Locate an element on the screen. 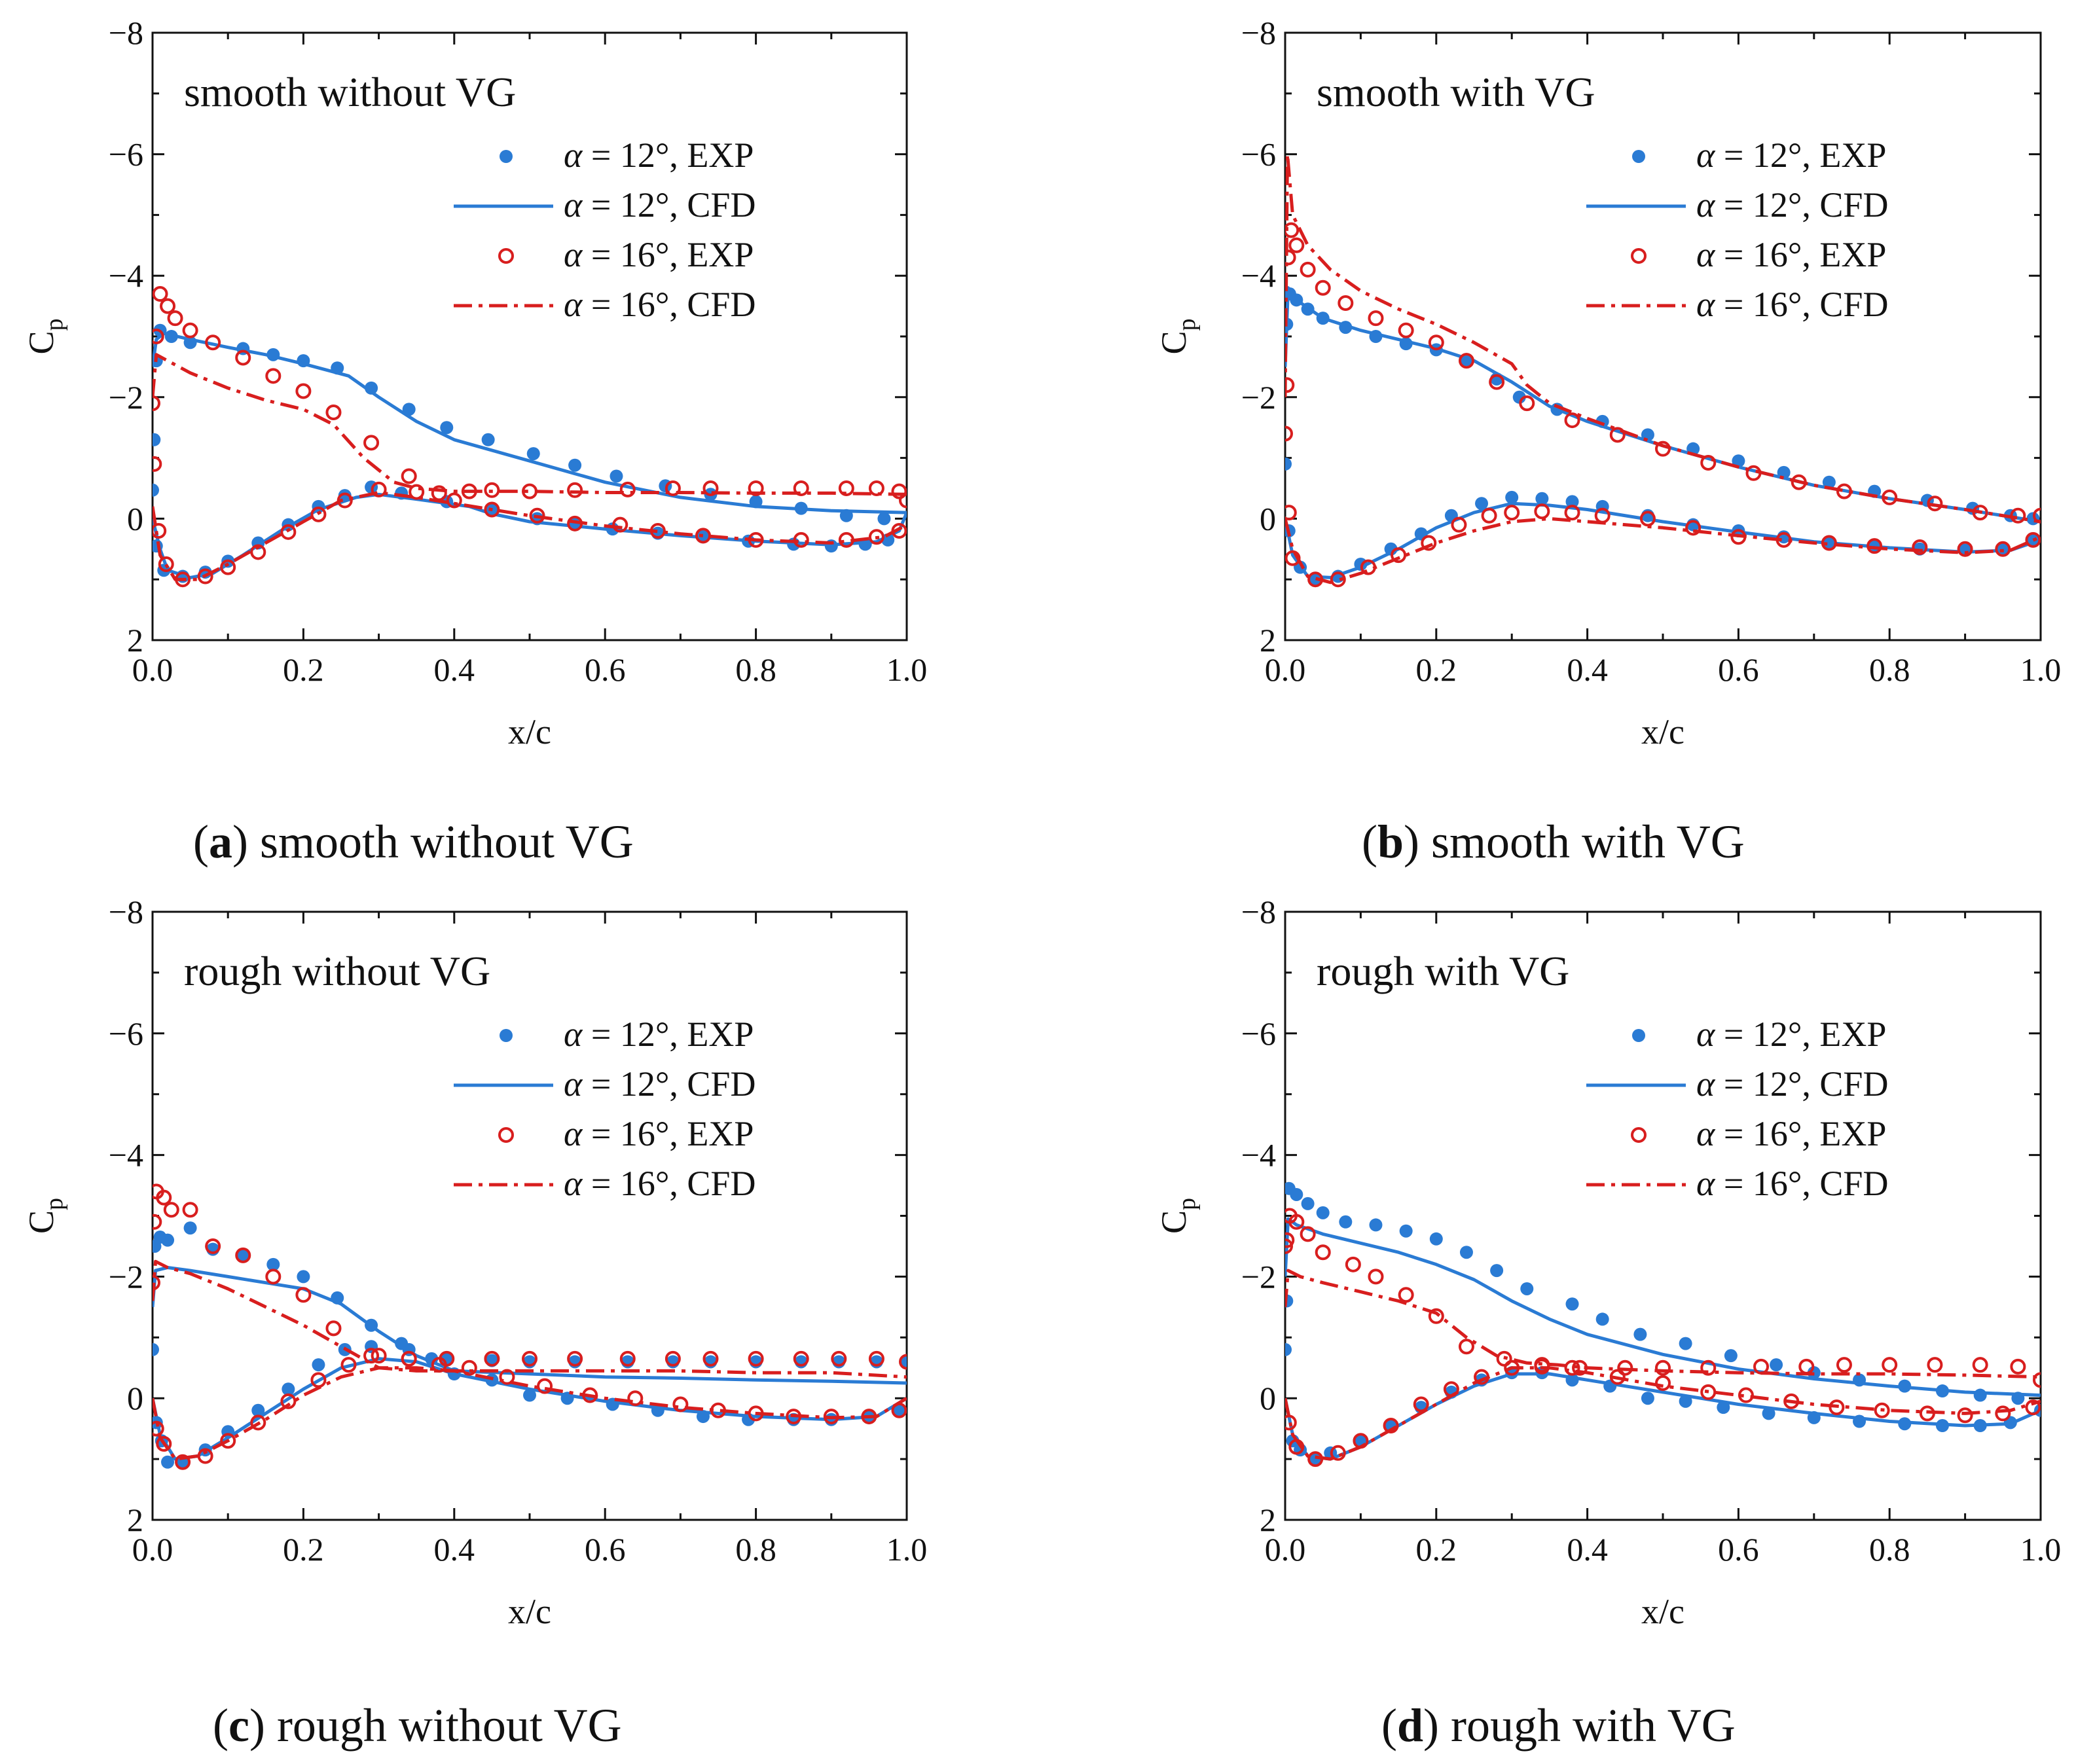  legend-marker is located at coordinates (507, 1035).